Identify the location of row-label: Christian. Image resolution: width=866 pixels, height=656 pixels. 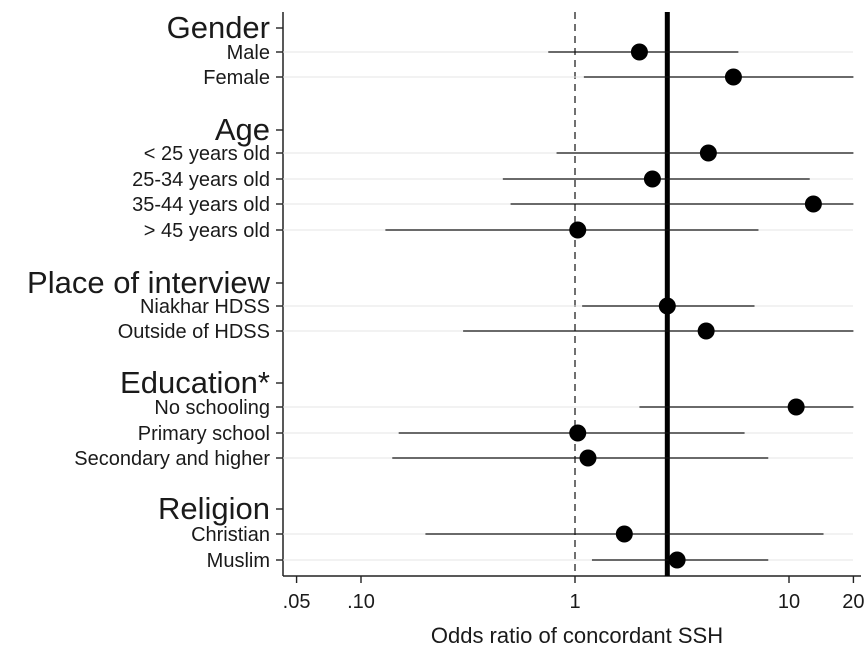
(230, 535).